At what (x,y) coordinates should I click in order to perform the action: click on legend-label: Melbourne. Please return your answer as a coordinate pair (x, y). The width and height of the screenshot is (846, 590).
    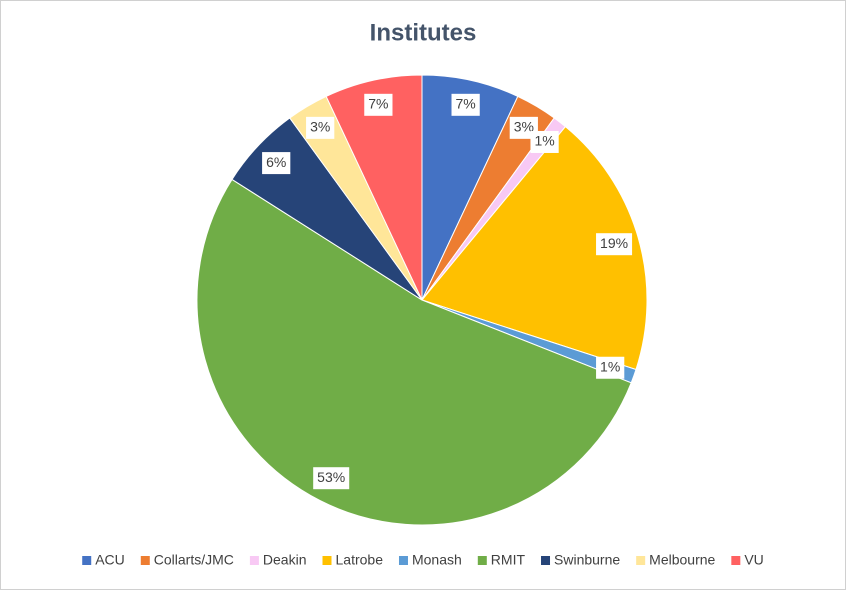
    Looking at the image, I should click on (682, 560).